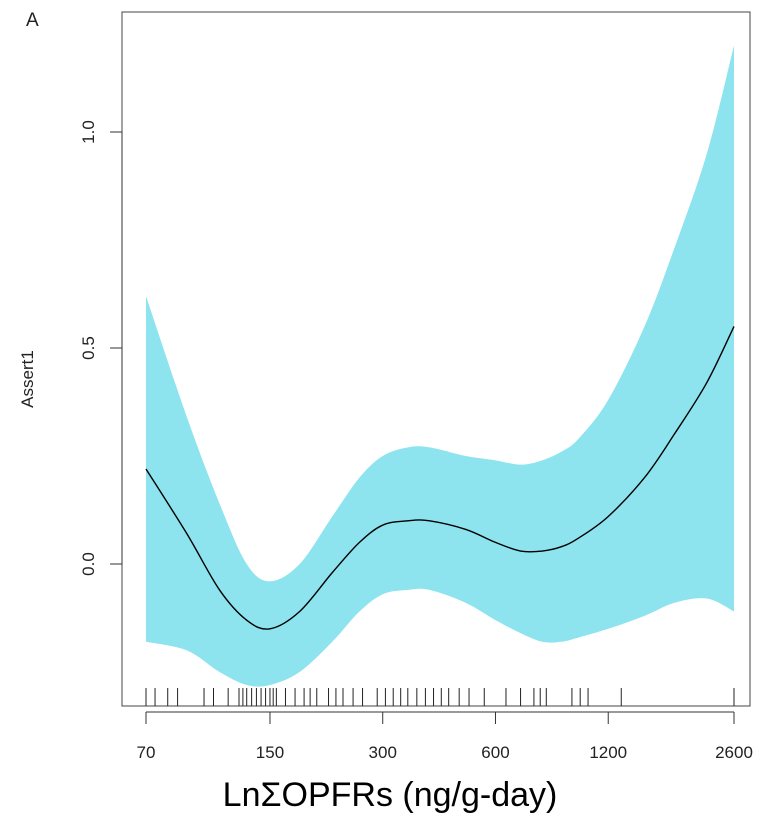 The image size is (757, 819). What do you see at coordinates (27, 379) in the screenshot?
I see `y-axis-label: Assert1` at bounding box center [27, 379].